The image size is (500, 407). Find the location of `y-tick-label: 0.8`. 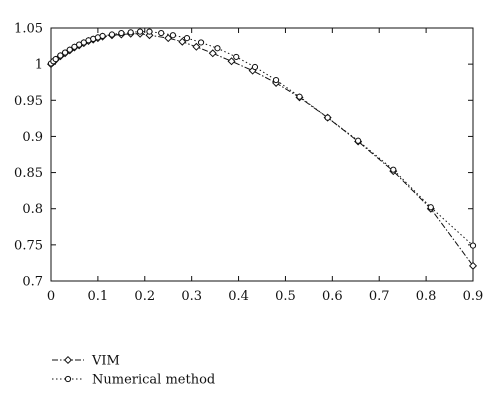

y-tick-label: 0.8 is located at coordinates (32, 209).